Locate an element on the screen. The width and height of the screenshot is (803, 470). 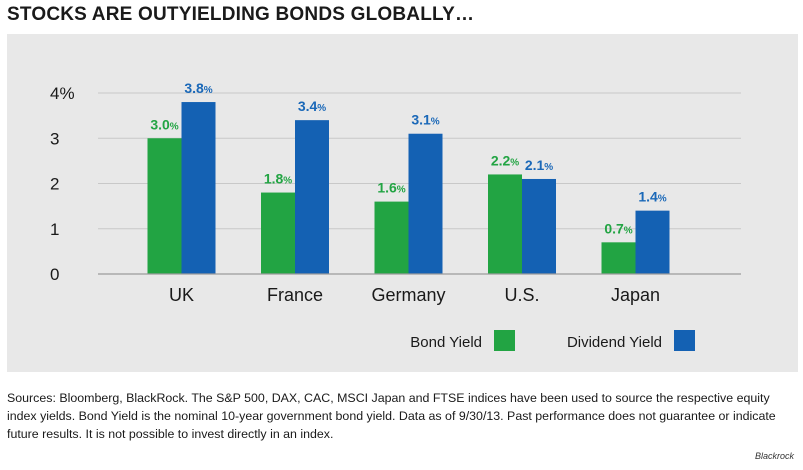
data-label: 3.4% is located at coordinates (312, 106).